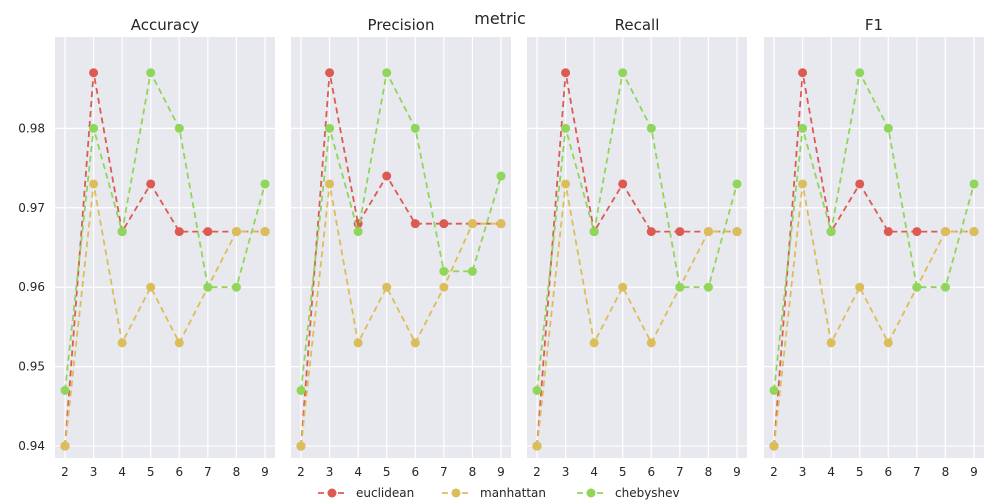  Describe the element at coordinates (874, 25) in the screenshot. I see `panel-title: F1` at that location.